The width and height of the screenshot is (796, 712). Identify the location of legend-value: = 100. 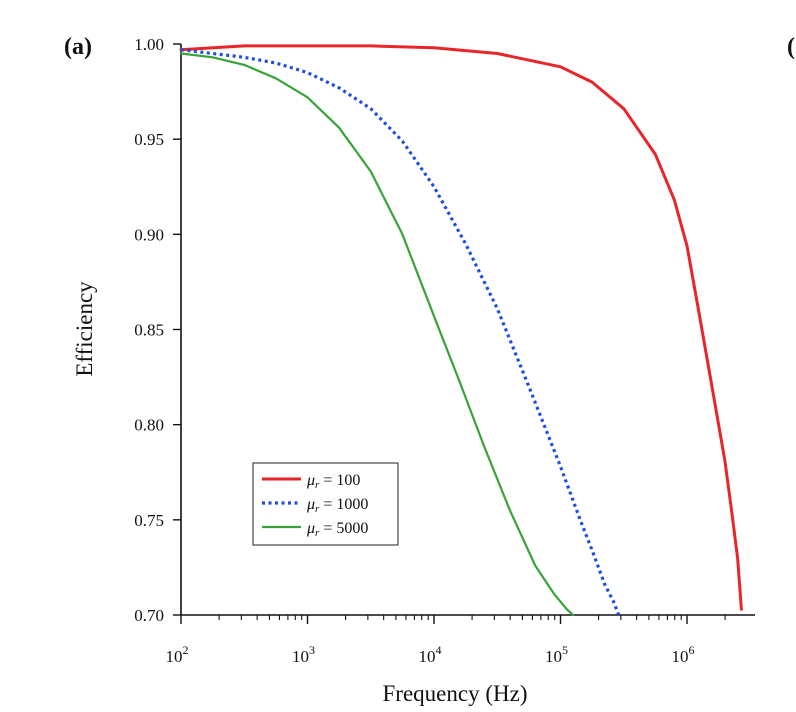
(341, 480).